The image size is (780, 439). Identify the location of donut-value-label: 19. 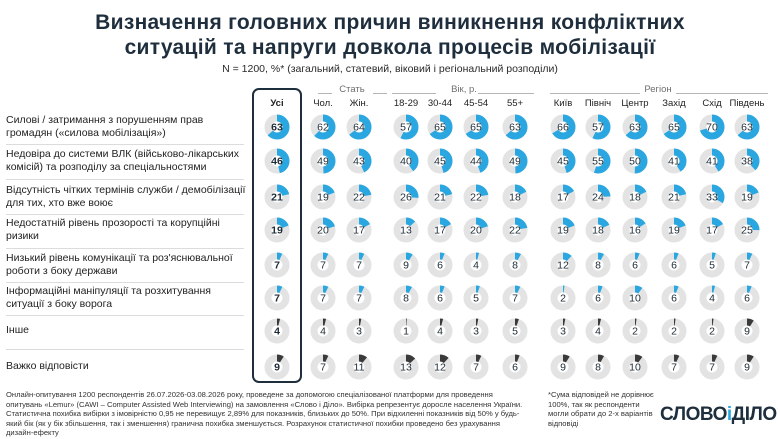
(323, 198).